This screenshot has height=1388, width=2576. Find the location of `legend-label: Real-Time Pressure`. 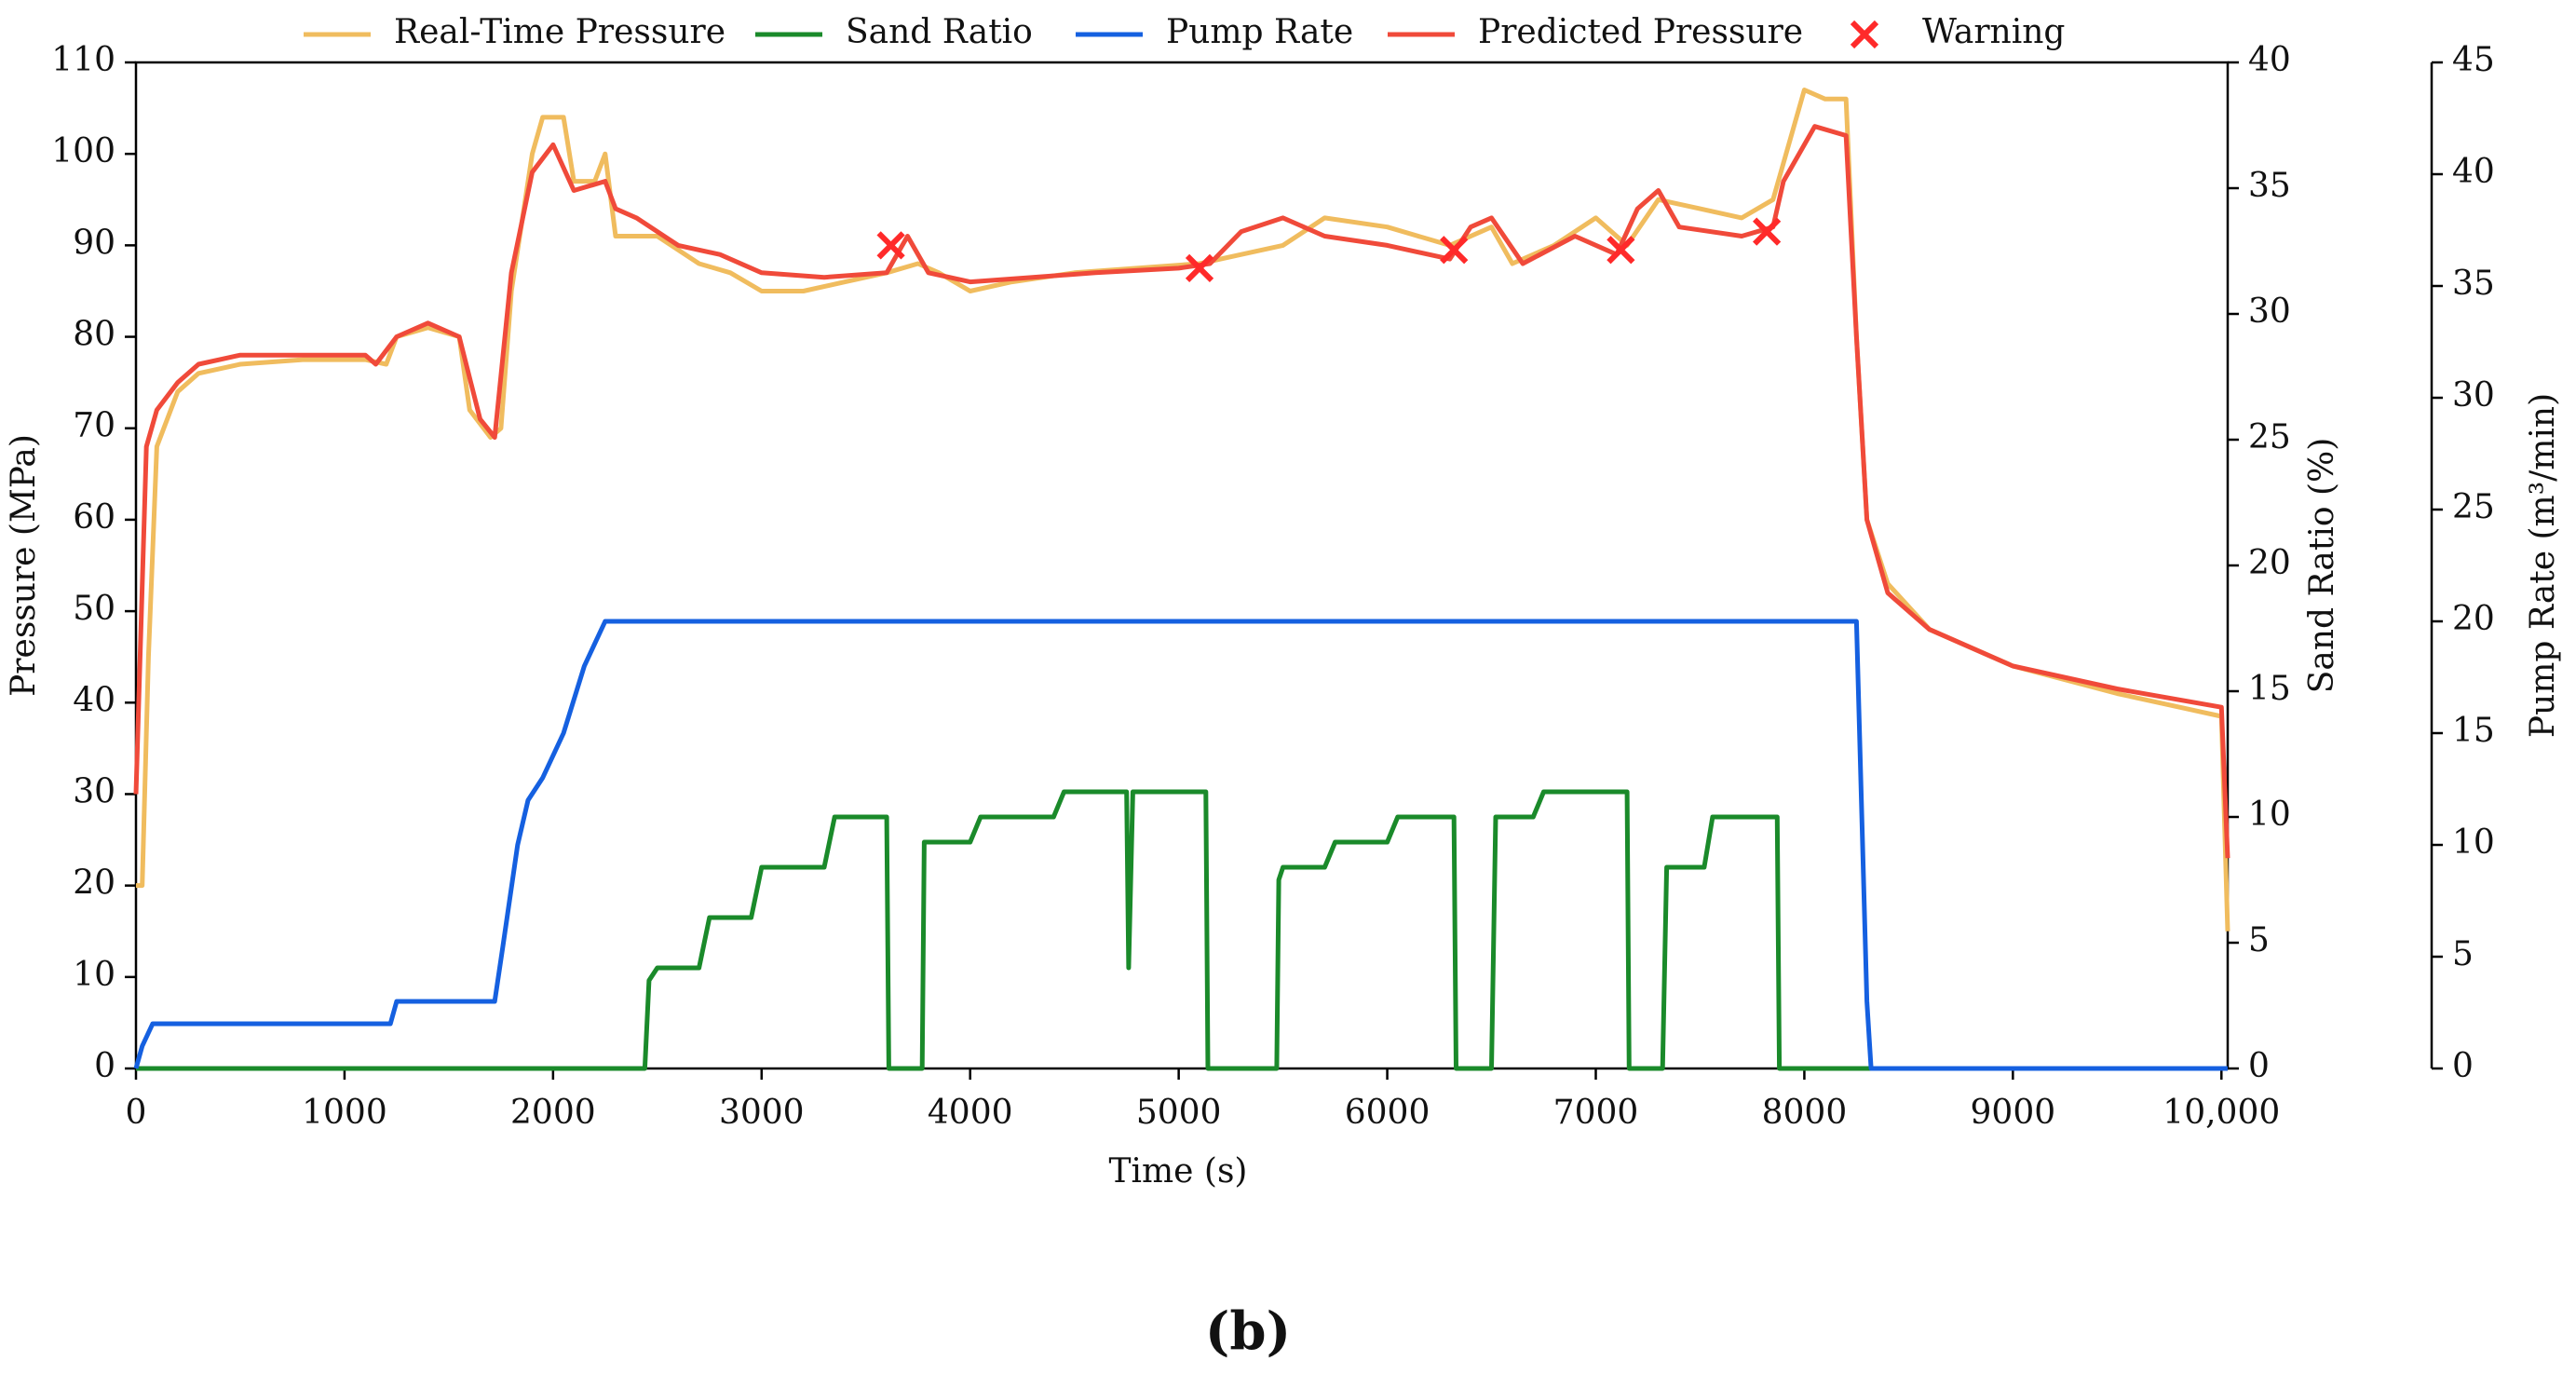

legend-label: Real-Time Pressure is located at coordinates (559, 32).